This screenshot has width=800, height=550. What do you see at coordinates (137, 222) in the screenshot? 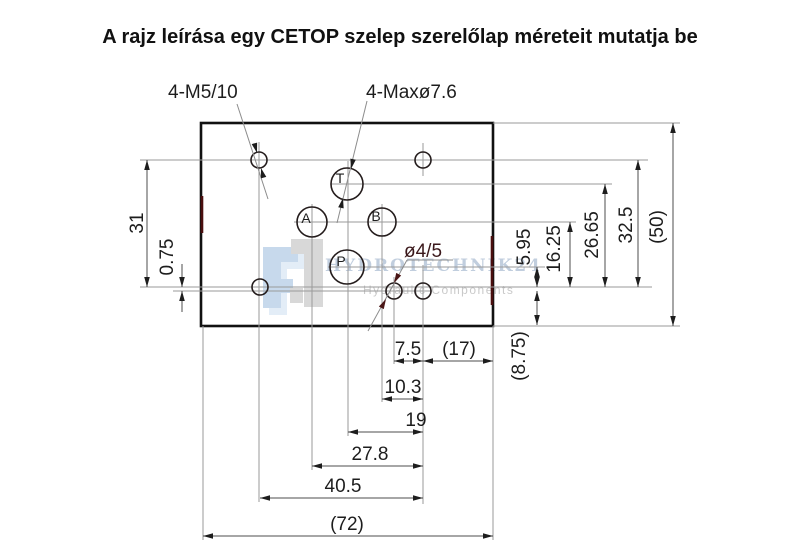
I see `dim-31: 31` at bounding box center [137, 222].